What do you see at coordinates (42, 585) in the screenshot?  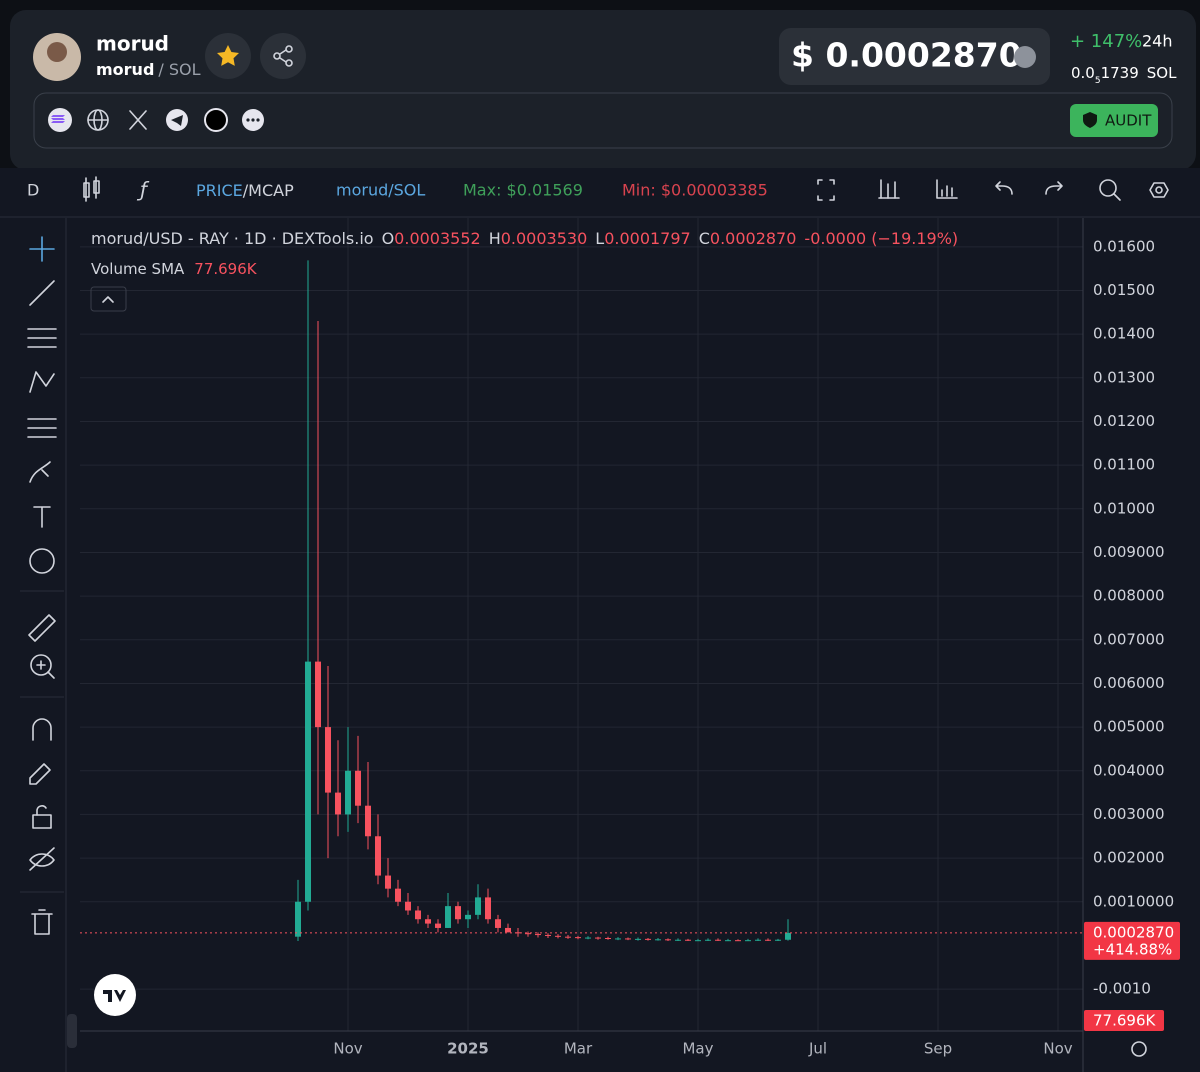 I see `drawing-tools` at bounding box center [42, 585].